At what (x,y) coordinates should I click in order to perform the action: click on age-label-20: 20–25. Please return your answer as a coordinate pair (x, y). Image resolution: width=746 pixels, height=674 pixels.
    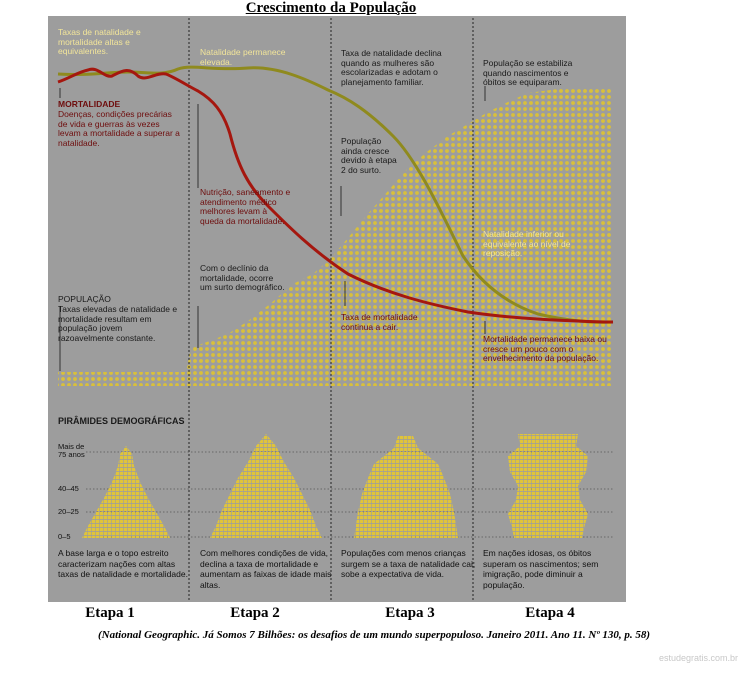
    Looking at the image, I should click on (68, 511).